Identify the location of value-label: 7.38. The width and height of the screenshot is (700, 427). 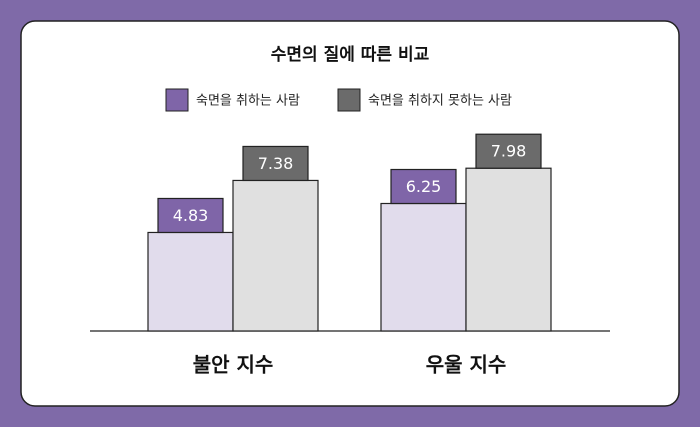
(276, 163).